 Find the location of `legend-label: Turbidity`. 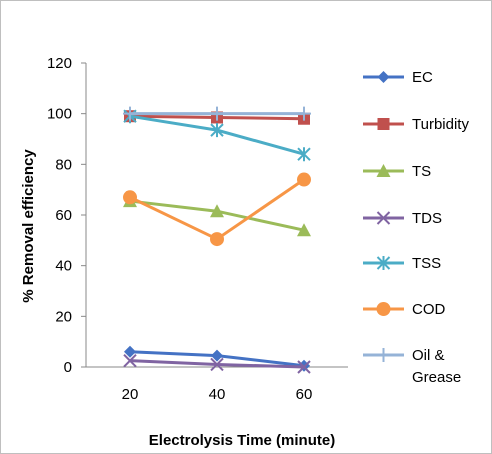

legend-label: Turbidity is located at coordinates (440, 124).